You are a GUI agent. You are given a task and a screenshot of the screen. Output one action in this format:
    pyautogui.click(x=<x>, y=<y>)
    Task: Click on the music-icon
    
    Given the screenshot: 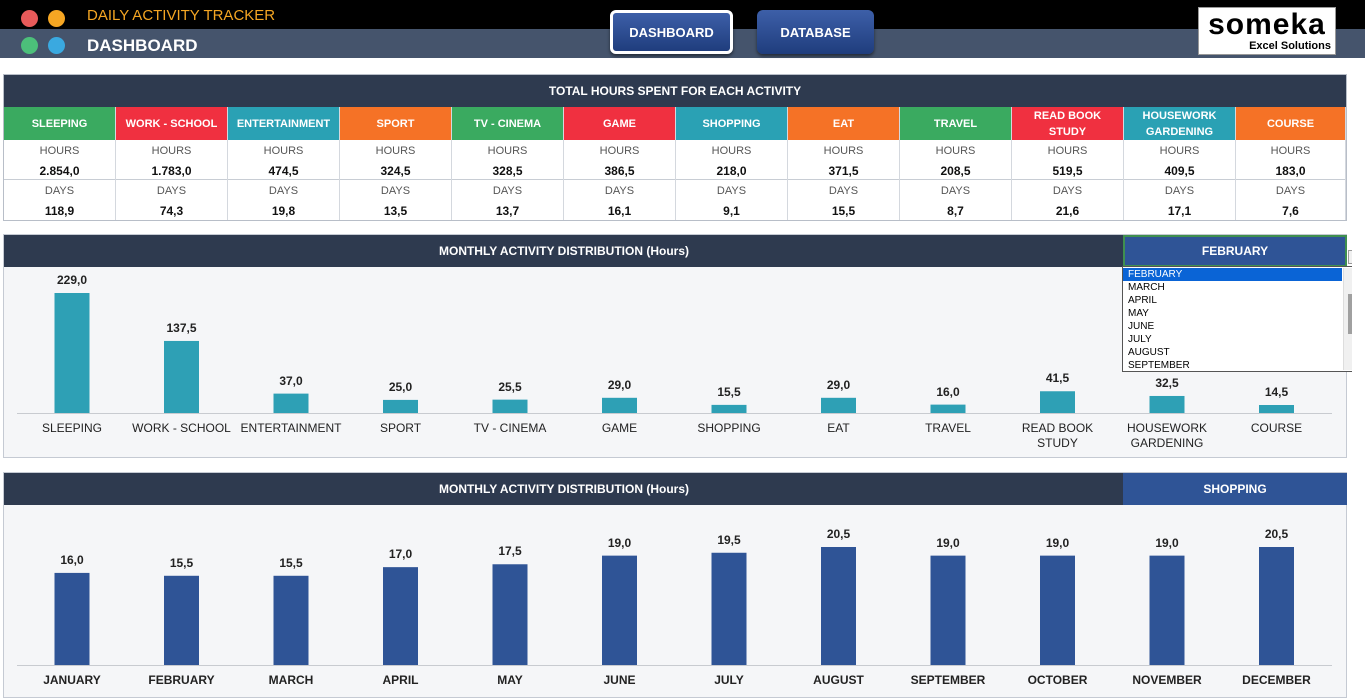 What is the action you would take?
    pyautogui.click(x=56, y=18)
    